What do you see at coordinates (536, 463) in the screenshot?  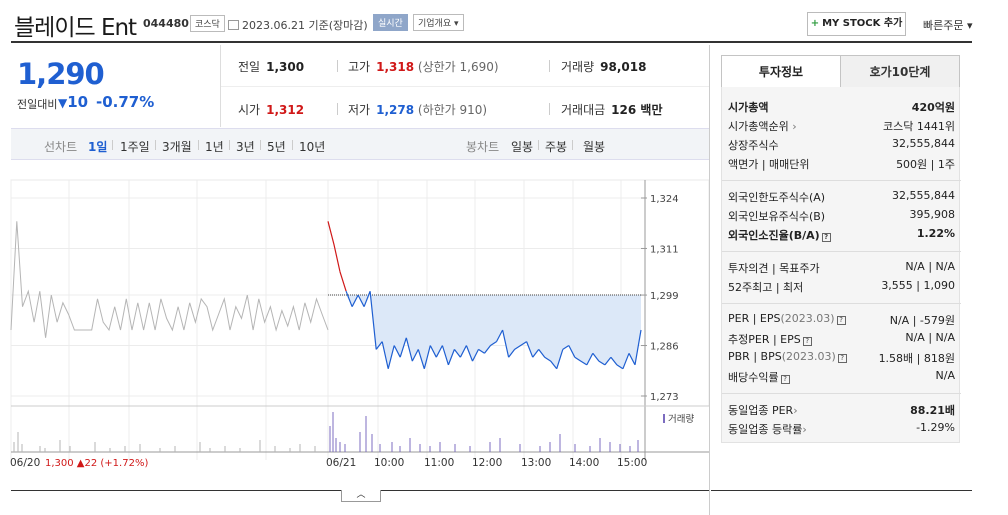 I see `x-tick-label: 13:00` at bounding box center [536, 463].